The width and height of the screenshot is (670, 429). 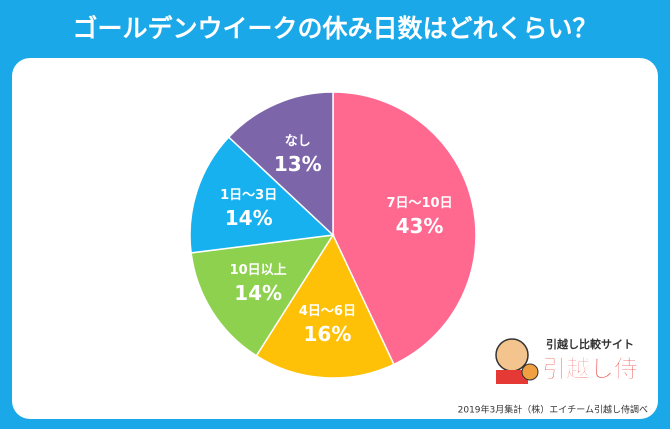 I want to click on logo: 引越し比較サイト 引越し侍, so click(x=566, y=360).